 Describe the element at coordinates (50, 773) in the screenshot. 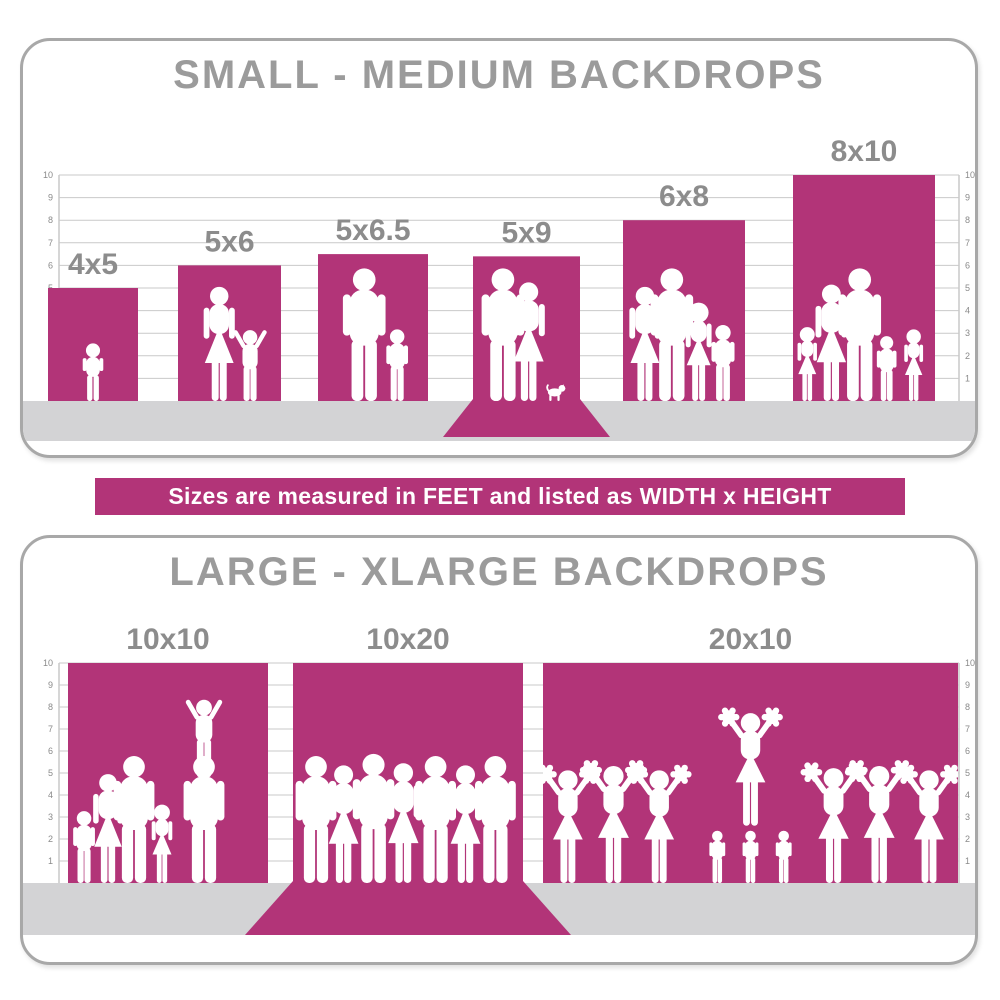

I see `ruler-tick-label-left: 5` at that location.